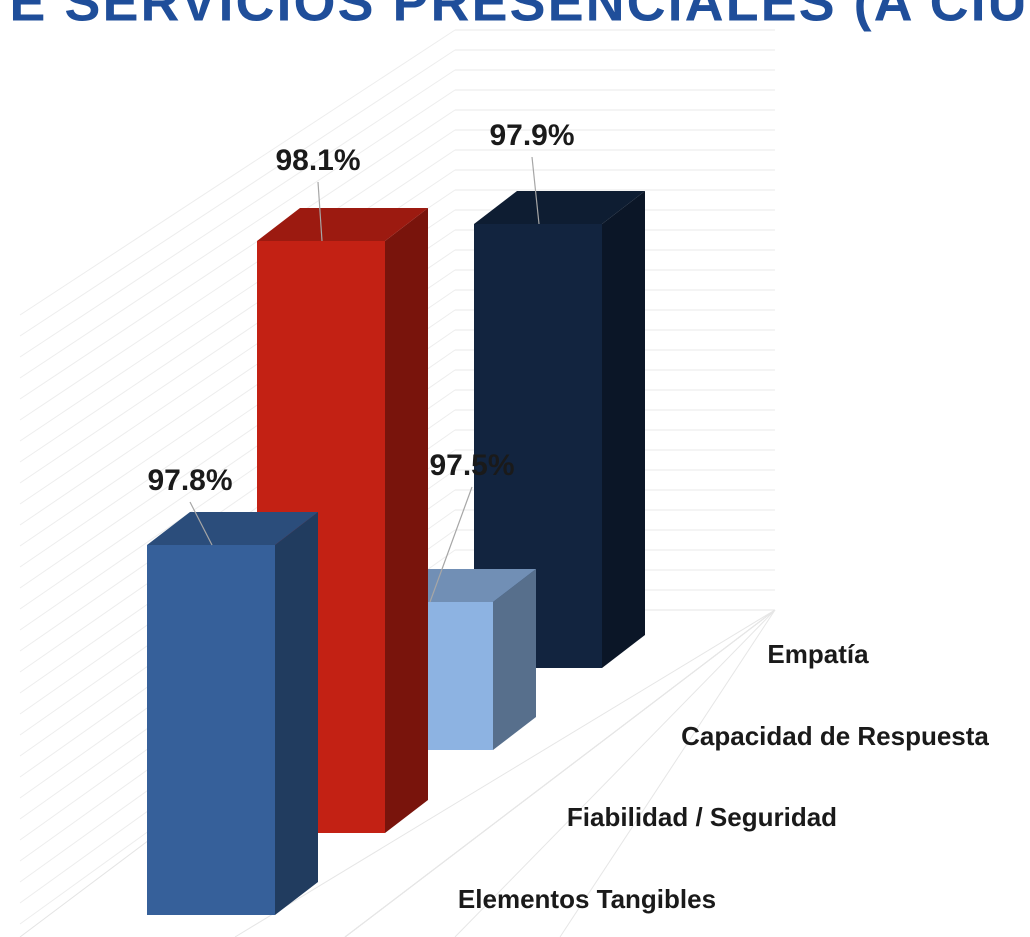 The image size is (1030, 937). What do you see at coordinates (835, 736) in the screenshot?
I see `category-label: Capacidad de Respuesta` at bounding box center [835, 736].